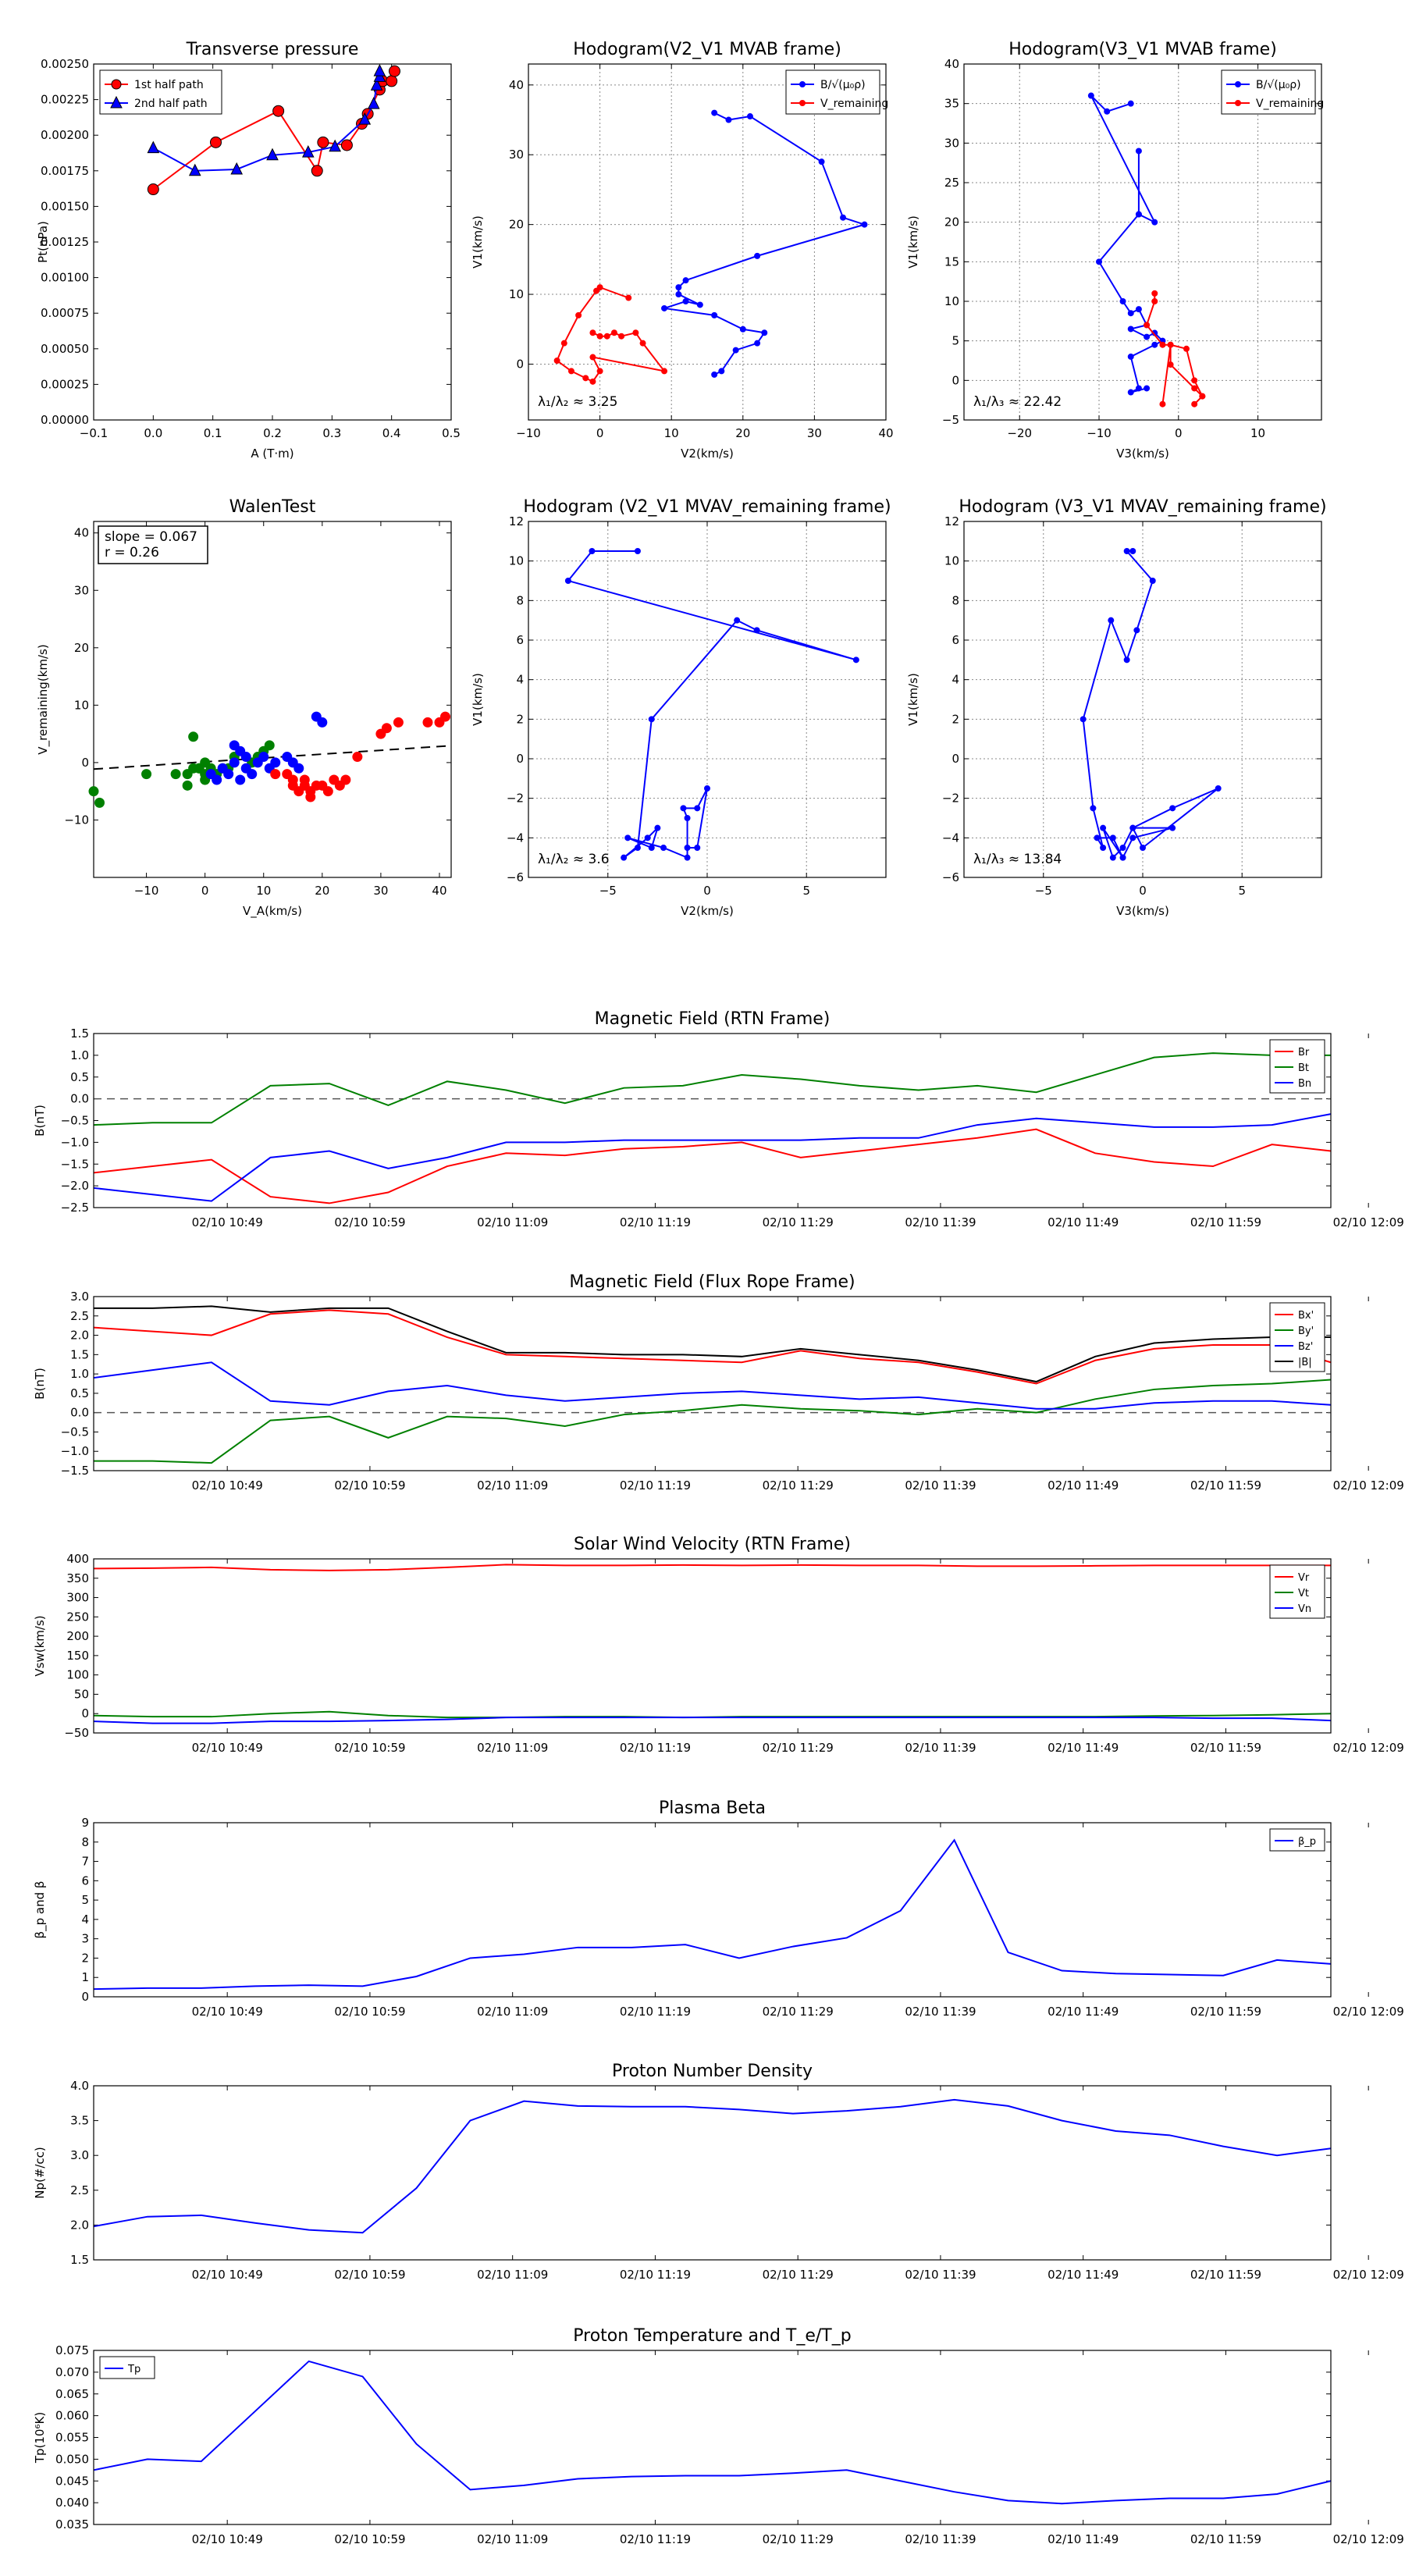 This screenshot has height=2576, width=1405. What do you see at coordinates (392, 433) in the screenshot?
I see `x-tick-label: 0.4` at bounding box center [392, 433].